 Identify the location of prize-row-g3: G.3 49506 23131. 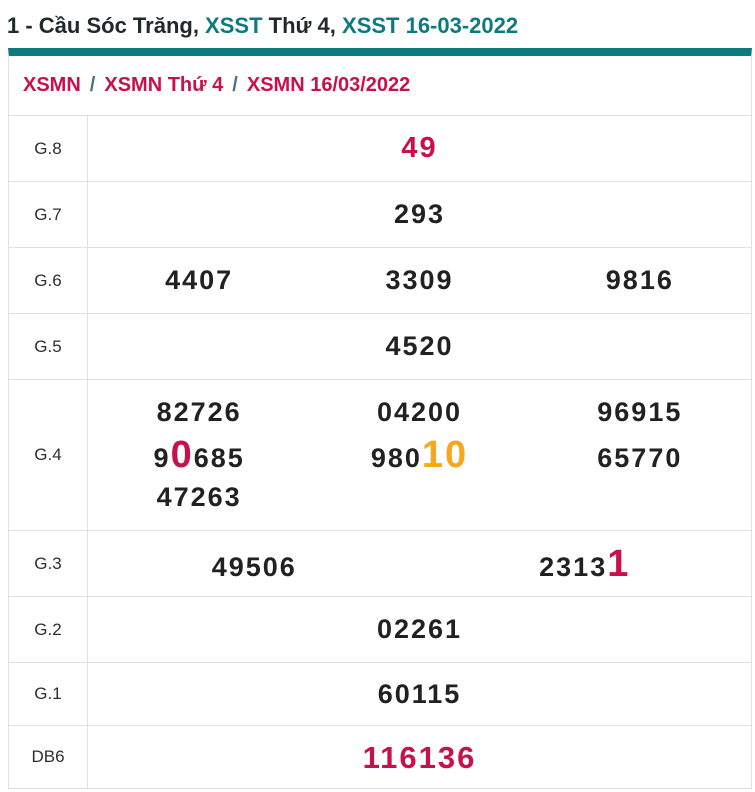
(380, 563).